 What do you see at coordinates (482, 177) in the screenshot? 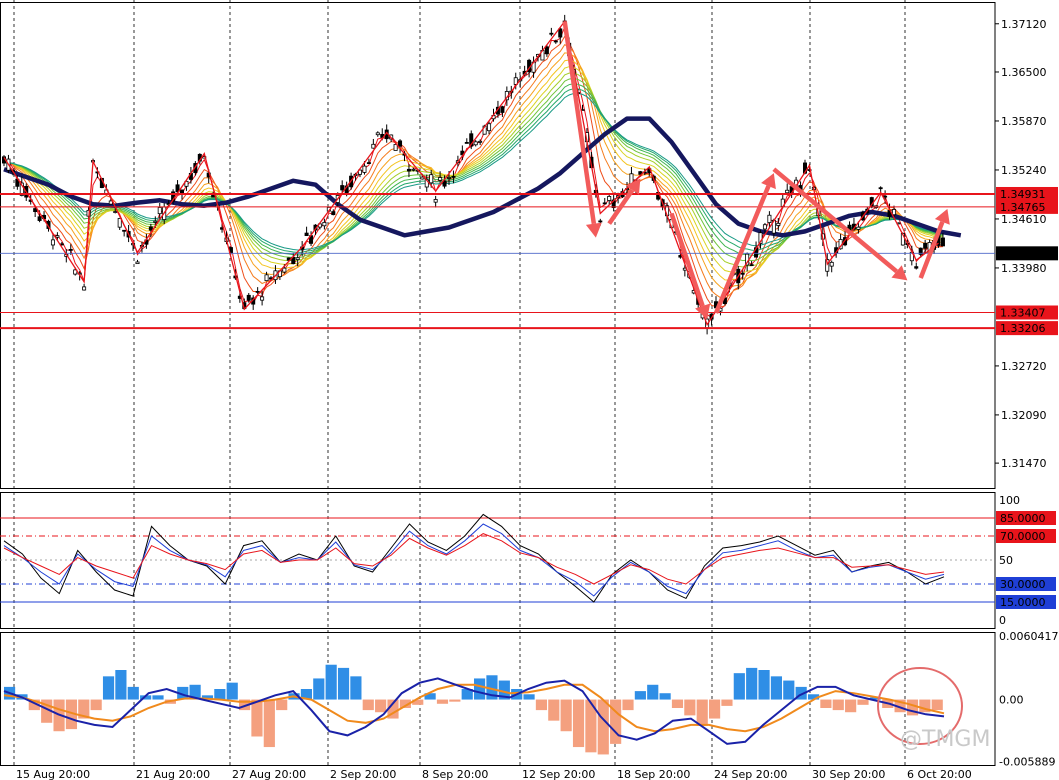
I see `slow-moving-average` at bounding box center [482, 177].